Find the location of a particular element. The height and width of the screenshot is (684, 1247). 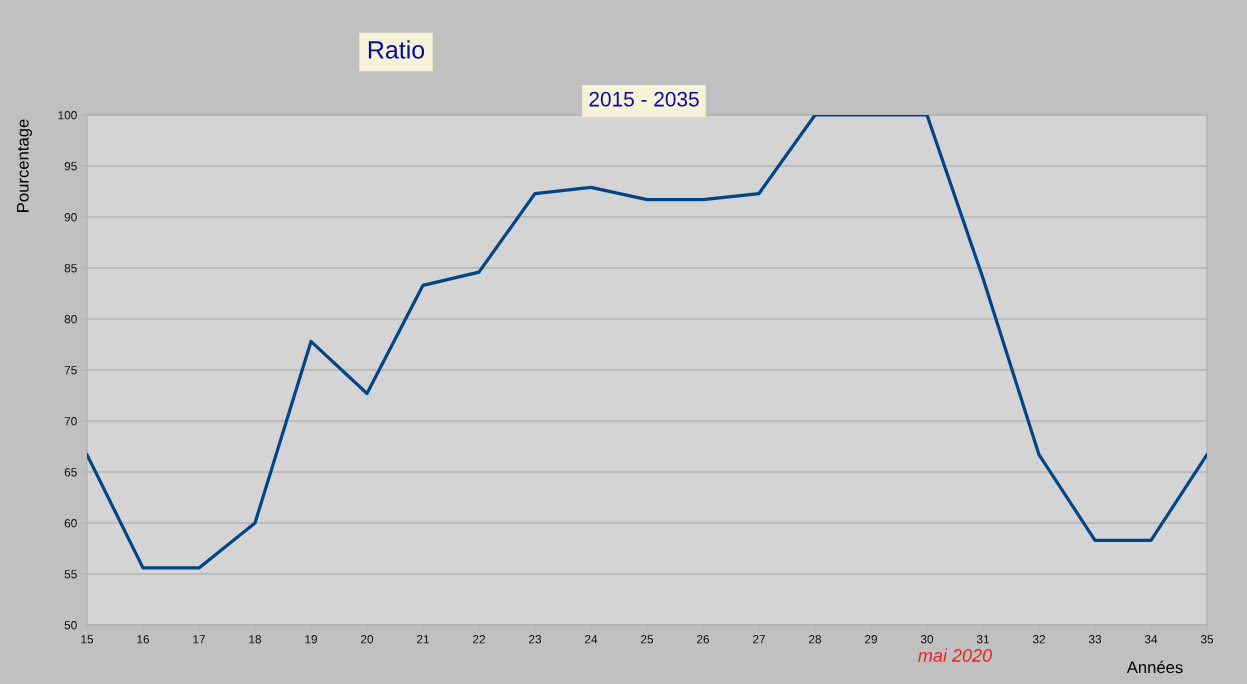

x-tick-label: 33 is located at coordinates (1095, 639).